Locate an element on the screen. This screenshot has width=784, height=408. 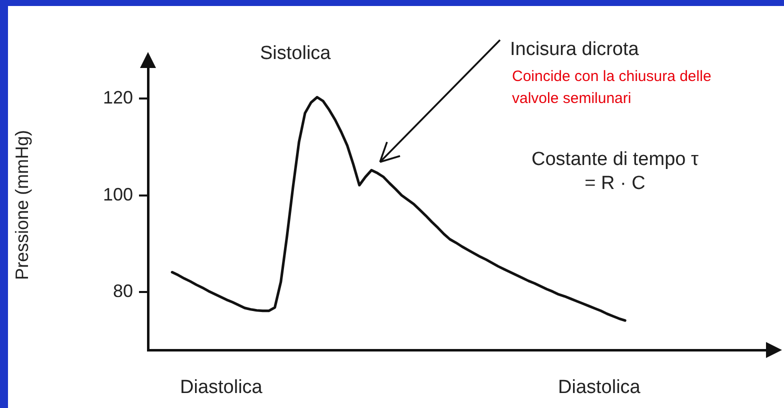
annotation: Incisura dicrota is located at coordinates (575, 50).